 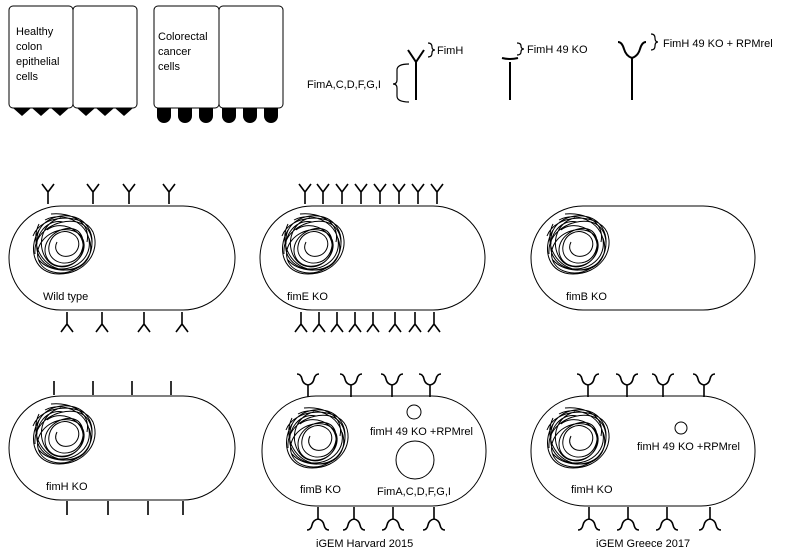 I want to click on fimh-ko-label: fimH KO, so click(x=67, y=487).